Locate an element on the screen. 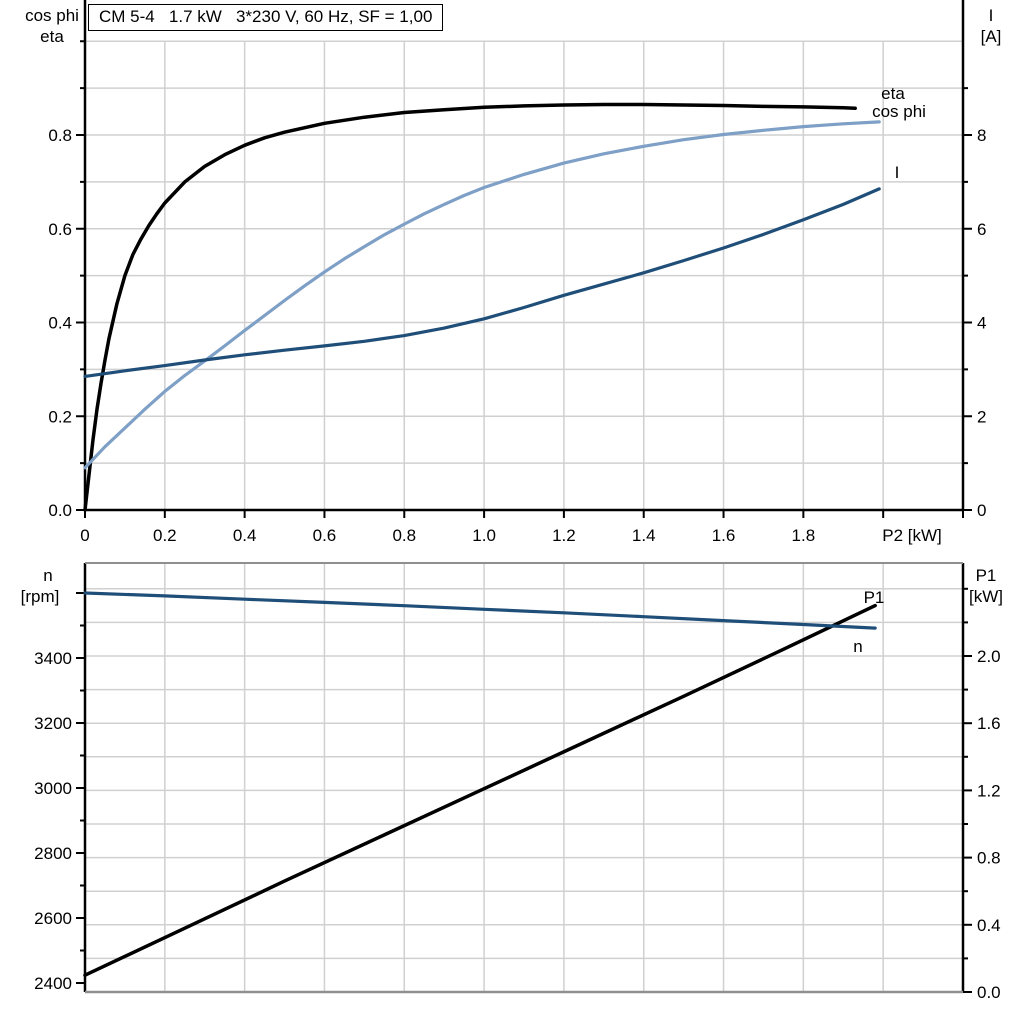 Image resolution: width=1024 pixels, height=1024 pixels. right-tick-label: 0 is located at coordinates (981, 510).